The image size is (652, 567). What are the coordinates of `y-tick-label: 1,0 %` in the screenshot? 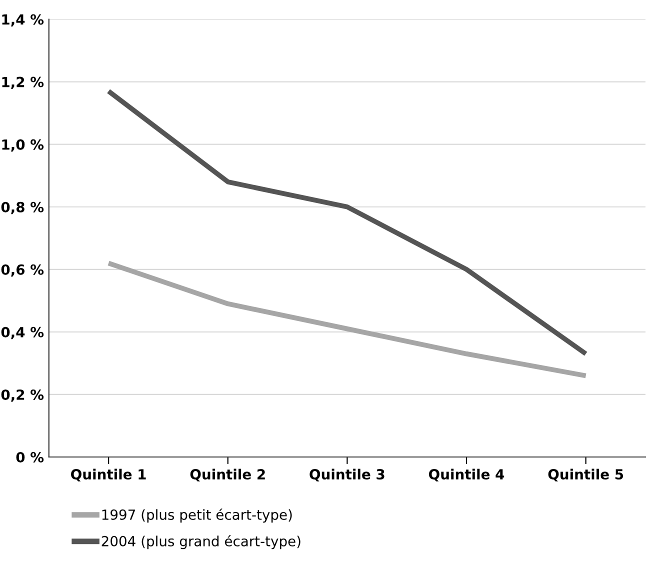 It's located at (23, 145).